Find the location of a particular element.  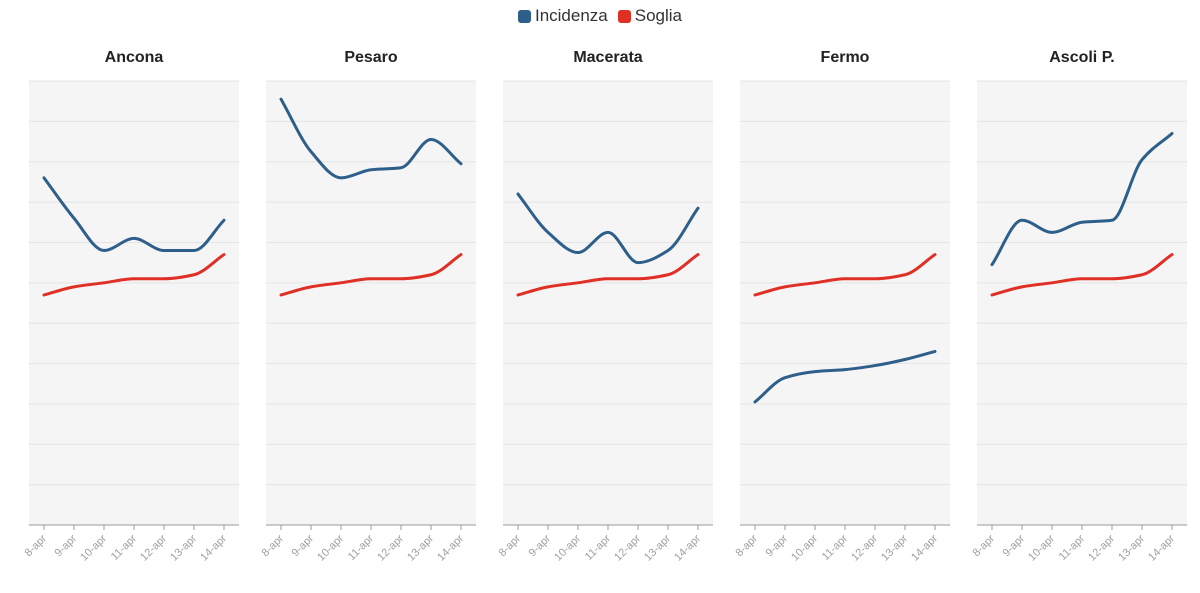

soglia-swatch is located at coordinates (624, 16).